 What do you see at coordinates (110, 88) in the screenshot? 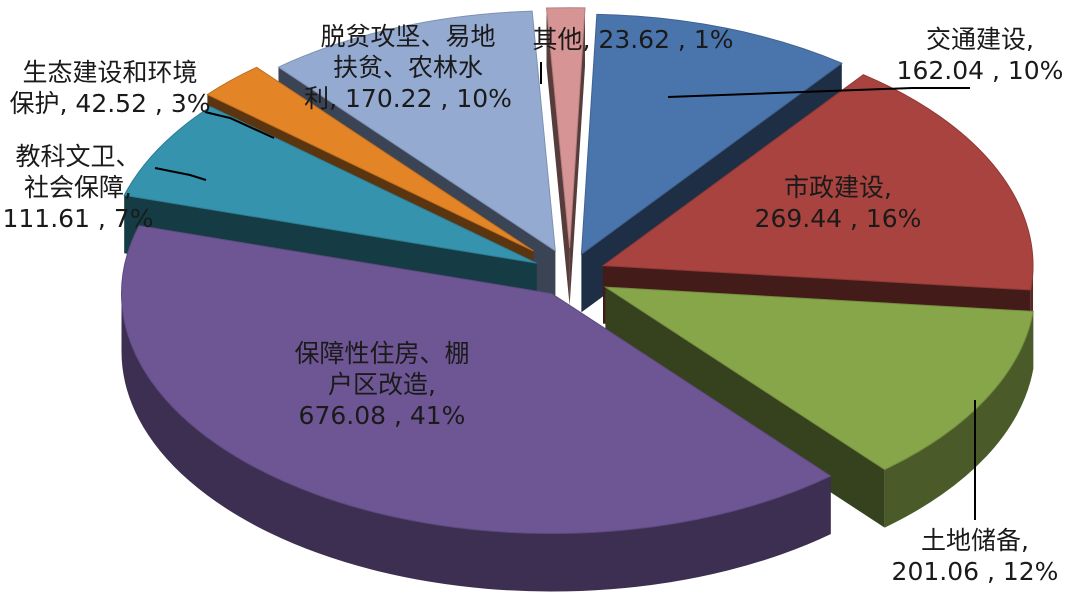
I see `data-label-6: 生态建设和环境保护, 42.52 , 3%` at bounding box center [110, 88].